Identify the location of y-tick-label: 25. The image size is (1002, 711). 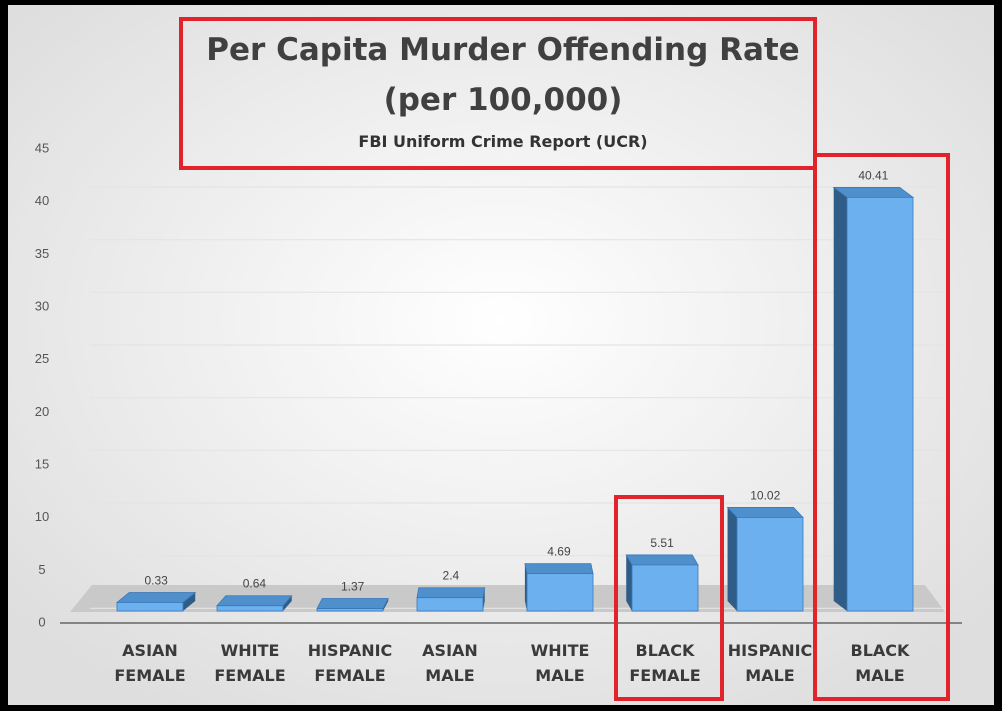
(42, 358).